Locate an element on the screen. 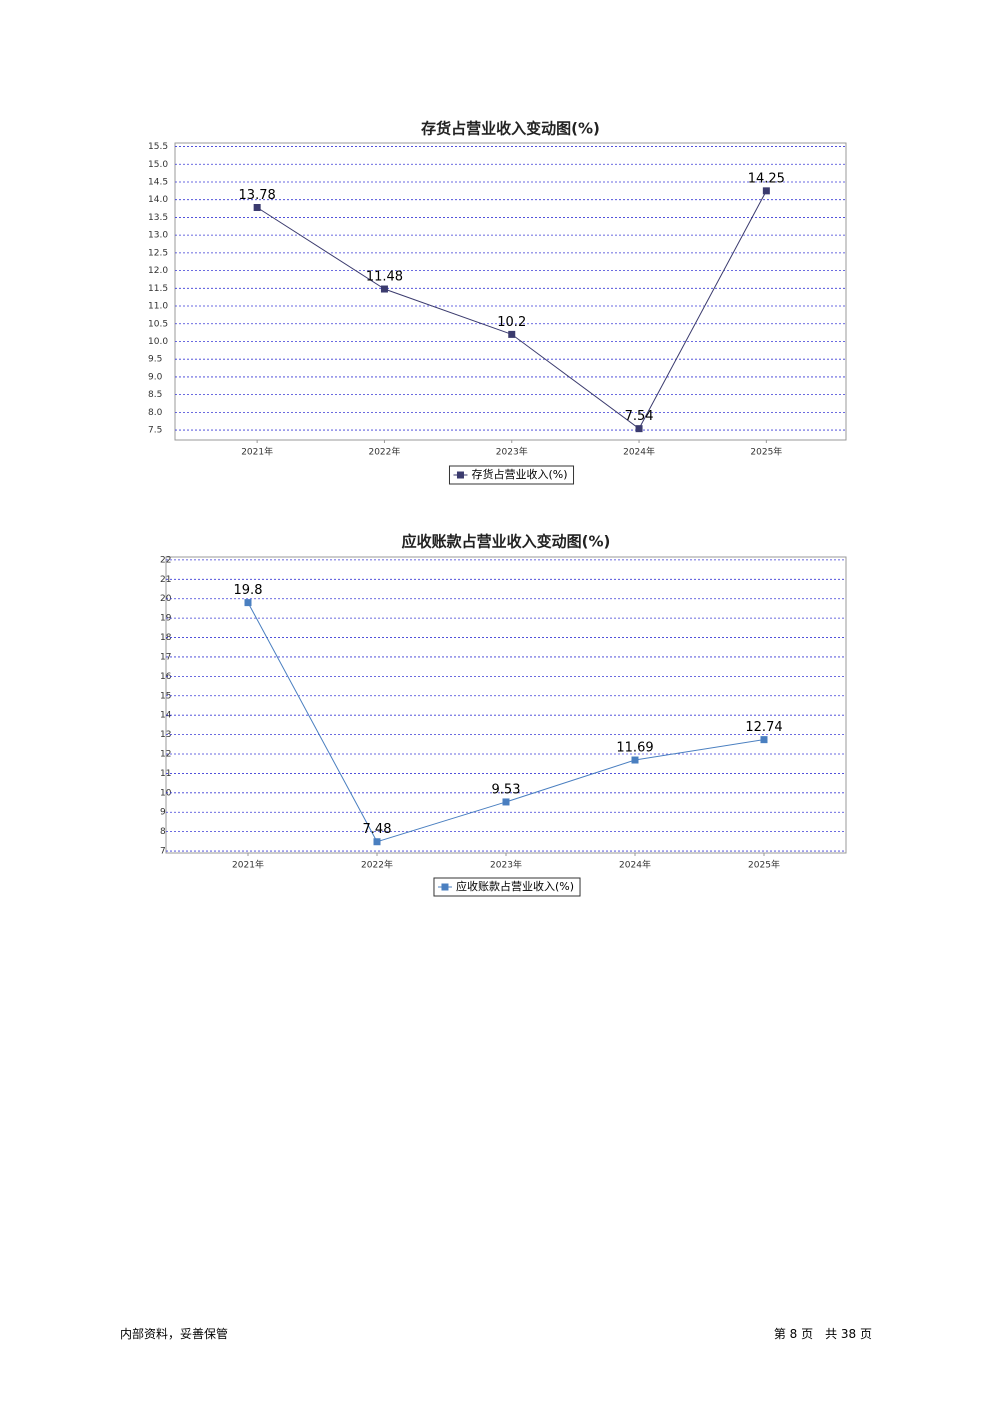 The height and width of the screenshot is (1403, 992). data-label: 10.2 is located at coordinates (511, 322).